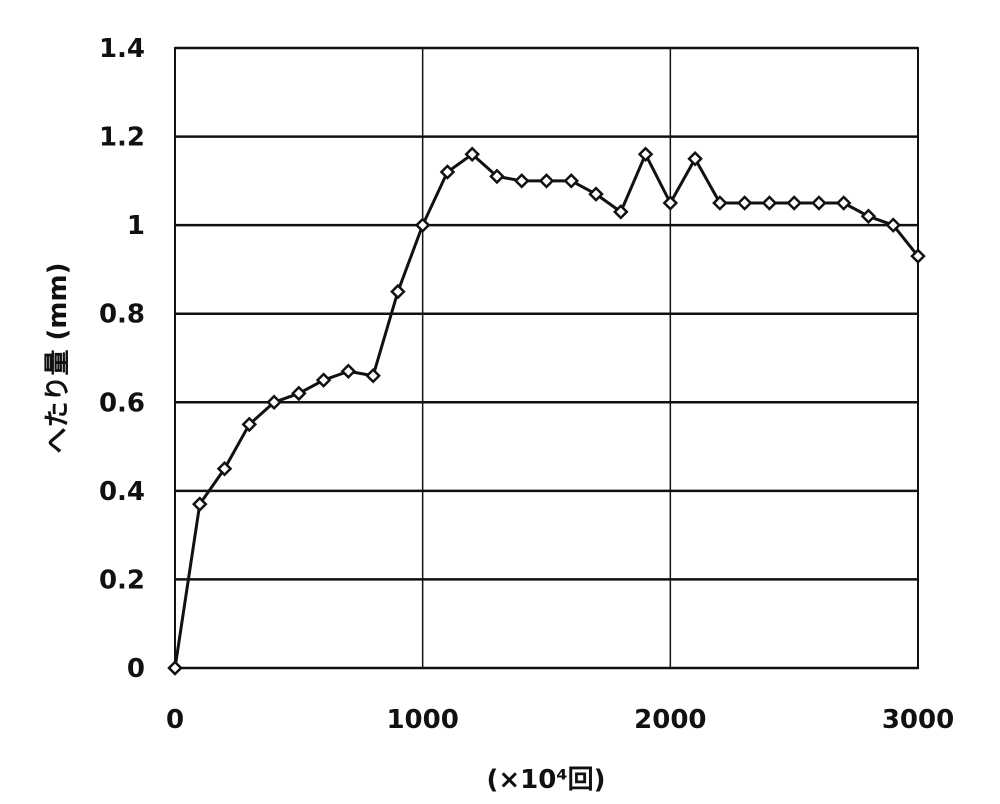 This screenshot has width=1000, height=804. I want to click on y-axis-label: へたり量 (mm), so click(58, 357).